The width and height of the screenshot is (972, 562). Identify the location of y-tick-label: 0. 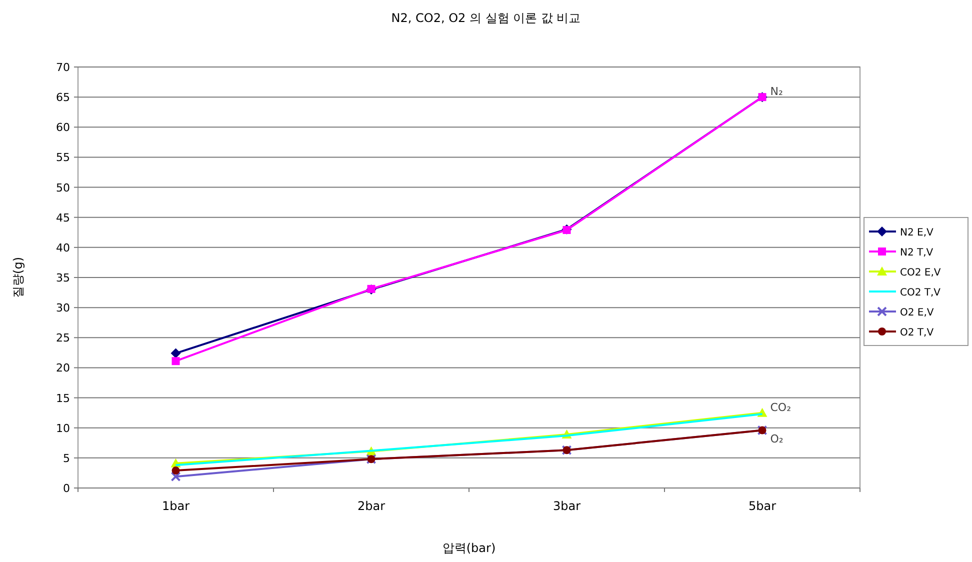
(66, 488).